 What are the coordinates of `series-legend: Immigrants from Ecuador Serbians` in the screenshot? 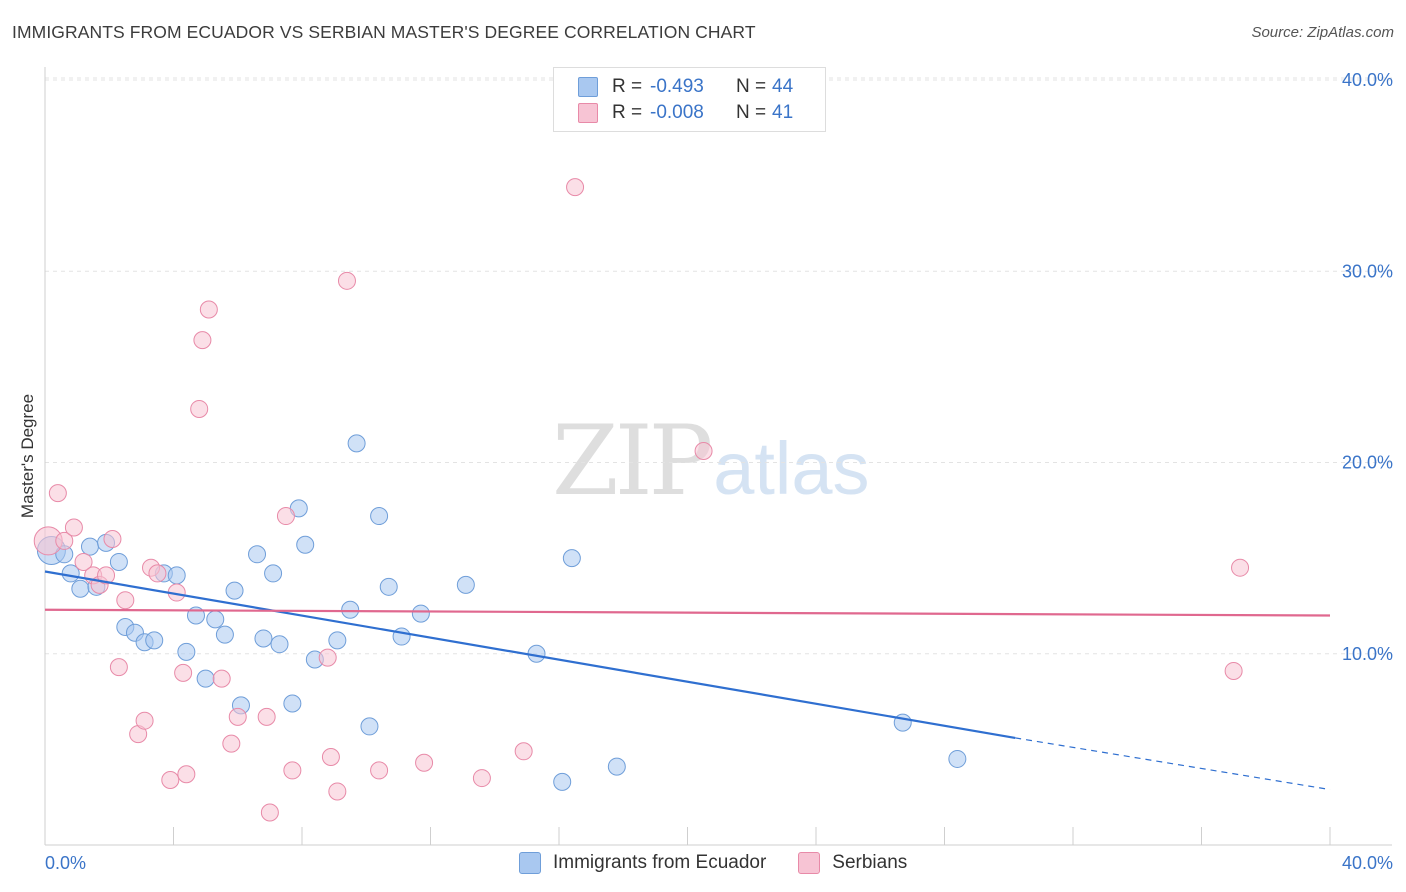 It's located at (729, 863).